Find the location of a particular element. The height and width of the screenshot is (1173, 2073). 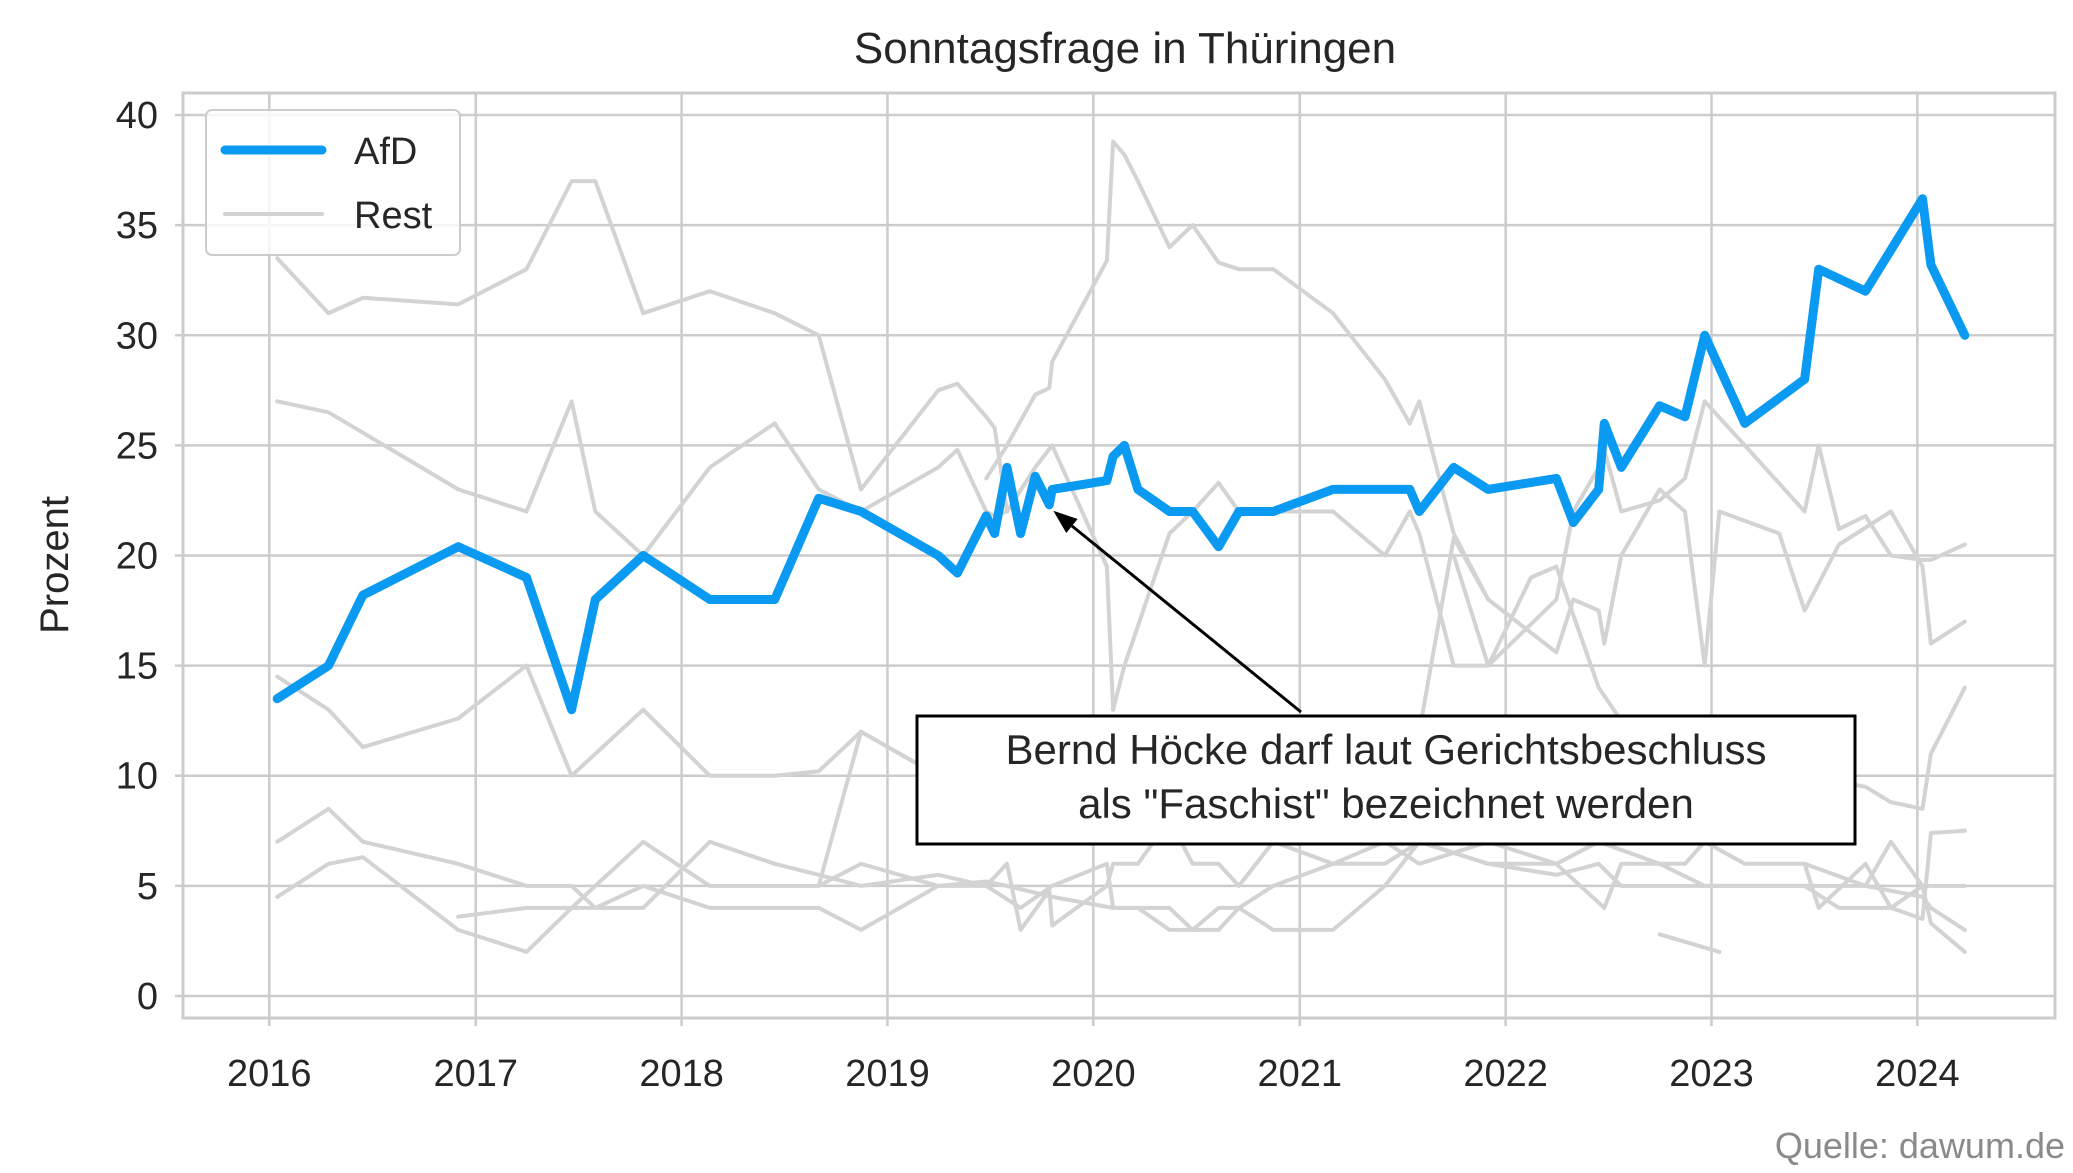

x-tick-label: 2016 is located at coordinates (269, 1074).